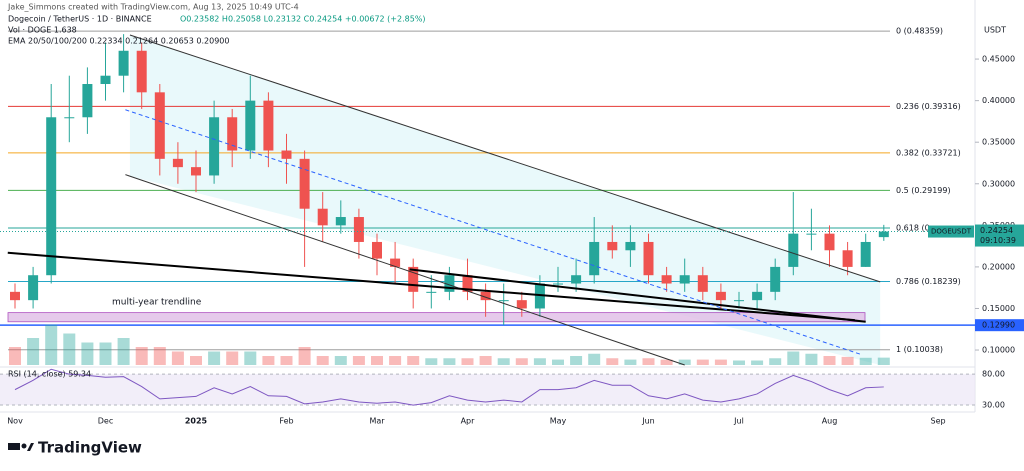 Image resolution: width=1024 pixels, height=471 pixels. I want to click on fib-label: 0.786 (0.18239), so click(928, 281).